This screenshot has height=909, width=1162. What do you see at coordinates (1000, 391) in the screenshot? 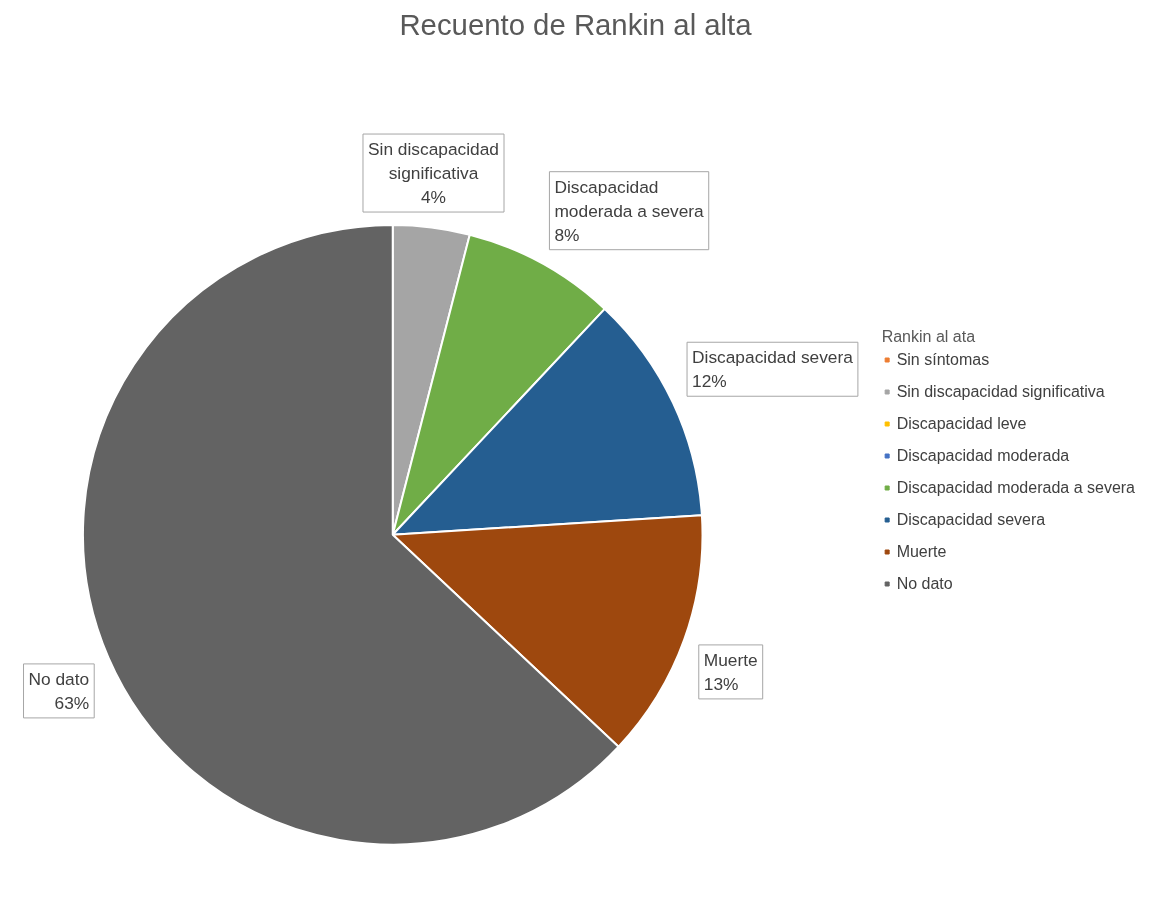
I see `legend-label: Sin discapacidad significativa` at bounding box center [1000, 391].